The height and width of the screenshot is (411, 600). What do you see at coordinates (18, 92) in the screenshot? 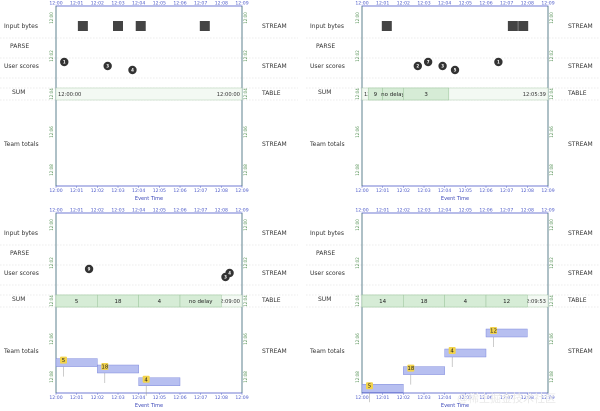
I see `row-label-sum: SUM` at bounding box center [18, 92].